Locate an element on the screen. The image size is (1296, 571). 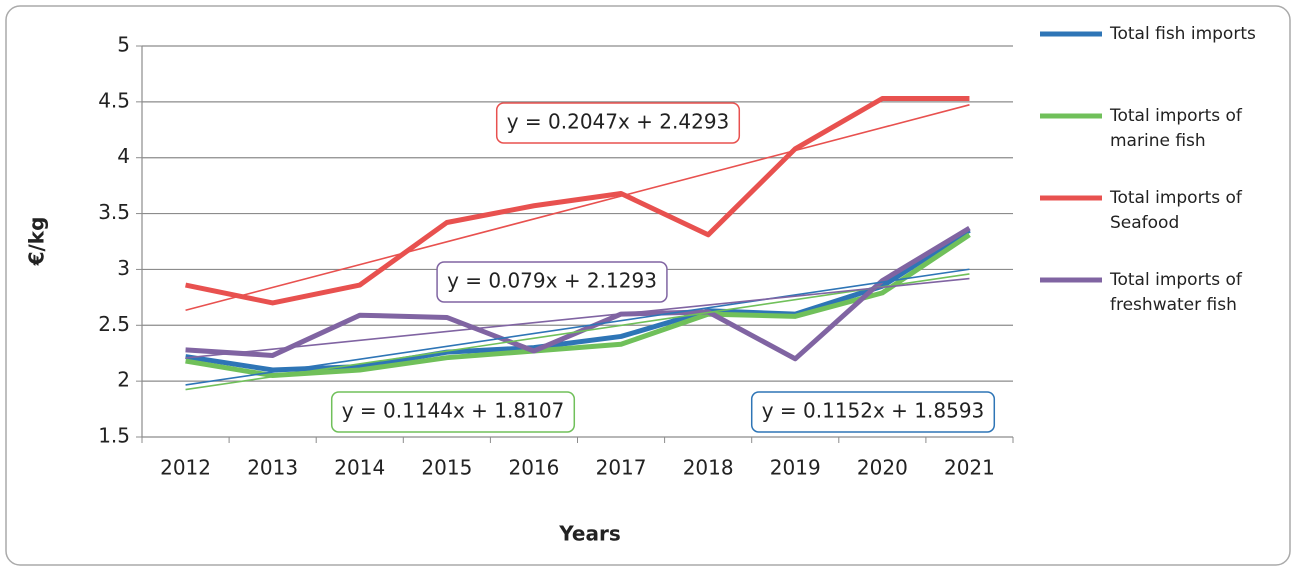
x-tick-label: 2017 is located at coordinates (621, 468).